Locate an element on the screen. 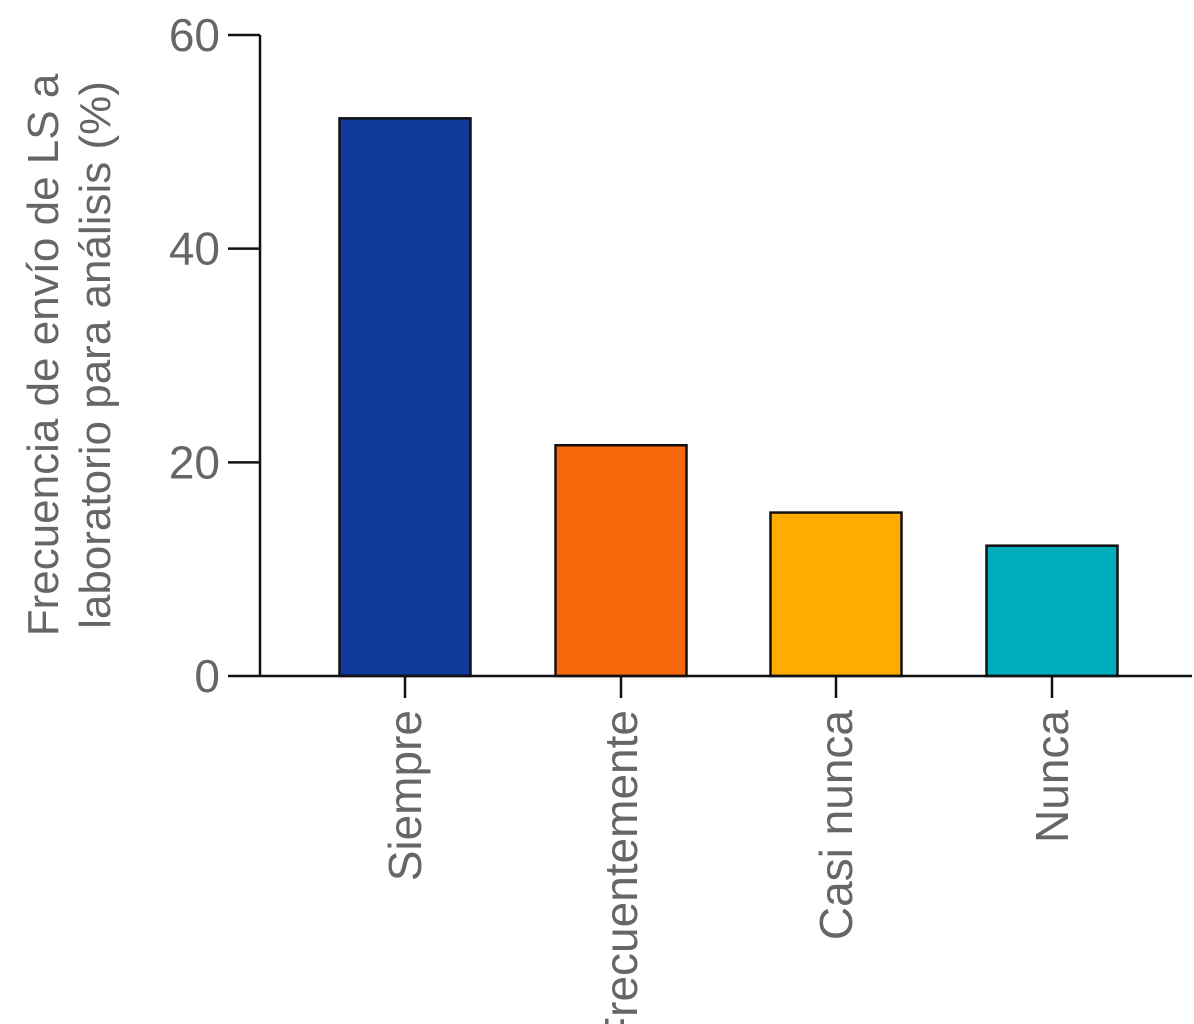  bar-nunca is located at coordinates (1052, 611).